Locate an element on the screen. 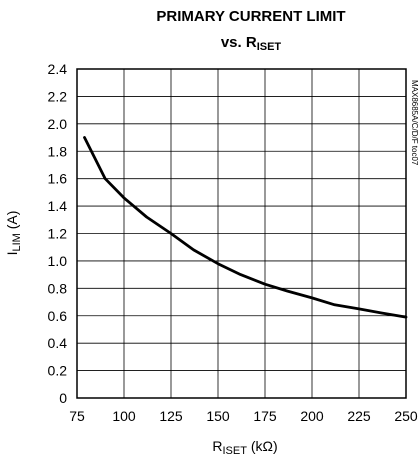 Image resolution: width=419 pixels, height=459 pixels. x-tick-label-2: 125 is located at coordinates (171, 416).